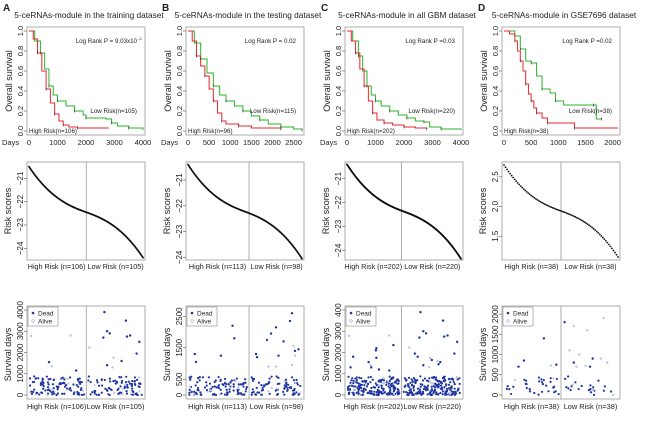 The width and height of the screenshot is (650, 424). Describe the element at coordinates (179, 379) in the screenshot. I see `y-tick-label: 500` at that location.